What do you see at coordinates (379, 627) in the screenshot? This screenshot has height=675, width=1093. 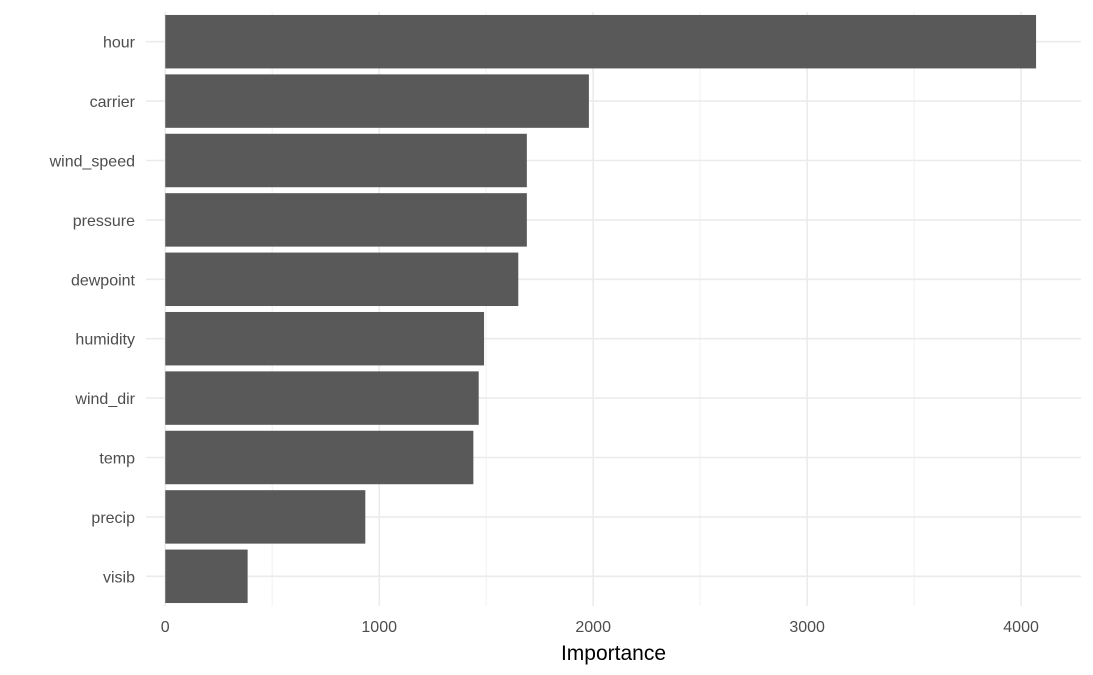 I see `x-tick-label: 1000` at bounding box center [379, 627].